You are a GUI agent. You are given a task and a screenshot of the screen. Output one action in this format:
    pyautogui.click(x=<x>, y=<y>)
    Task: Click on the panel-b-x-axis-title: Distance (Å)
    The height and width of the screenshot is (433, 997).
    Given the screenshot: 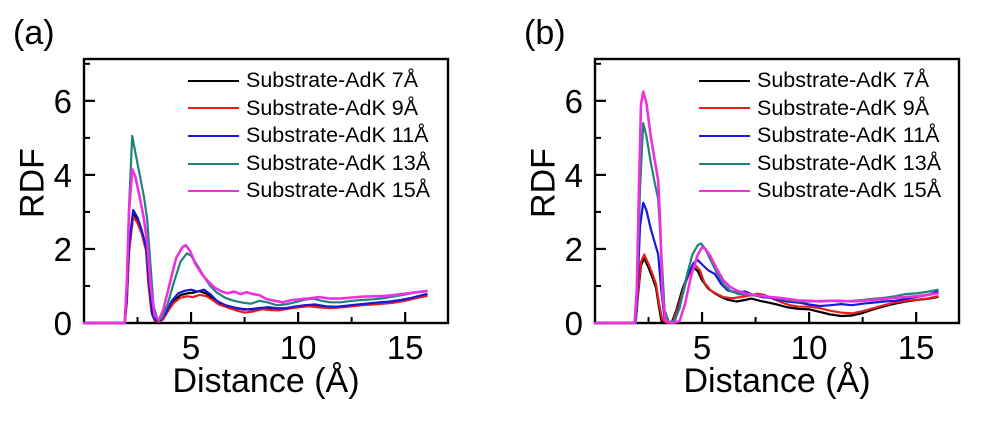 What is the action you would take?
    pyautogui.click(x=777, y=381)
    